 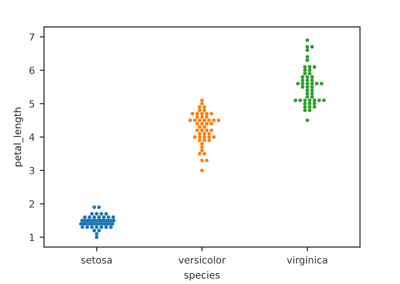 I want to click on y-tick-label: 6, so click(x=31, y=70).